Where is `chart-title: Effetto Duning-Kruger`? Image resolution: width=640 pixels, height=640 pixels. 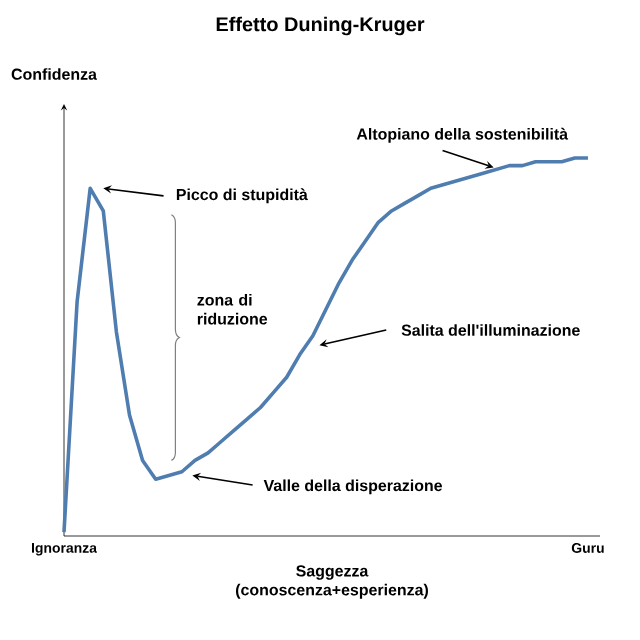
chart-title: Effetto Duning-Kruger is located at coordinates (320, 26).